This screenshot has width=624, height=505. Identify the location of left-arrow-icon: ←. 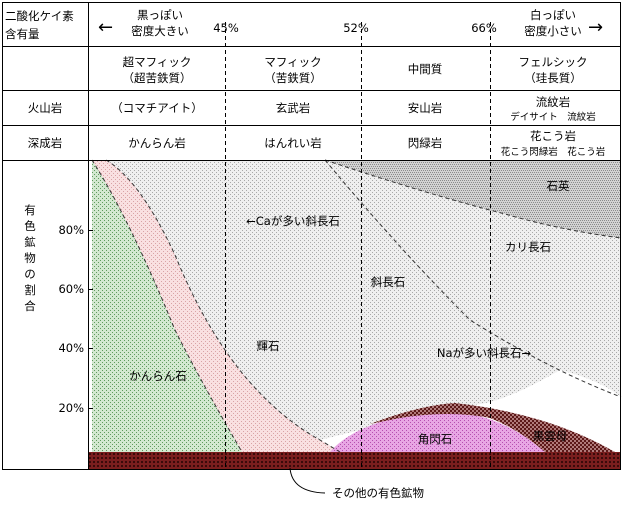
(105, 27).